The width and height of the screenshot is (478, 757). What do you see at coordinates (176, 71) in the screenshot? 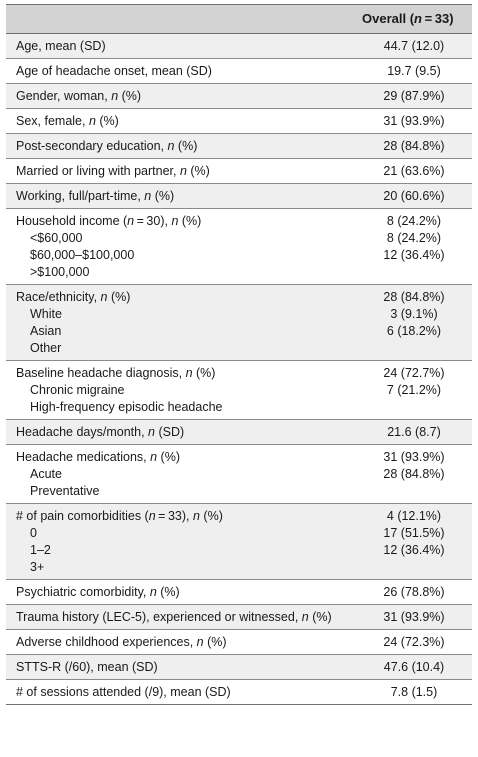
I see `row-label-cell: Age of headache onset, mean (SD)` at bounding box center [176, 71].